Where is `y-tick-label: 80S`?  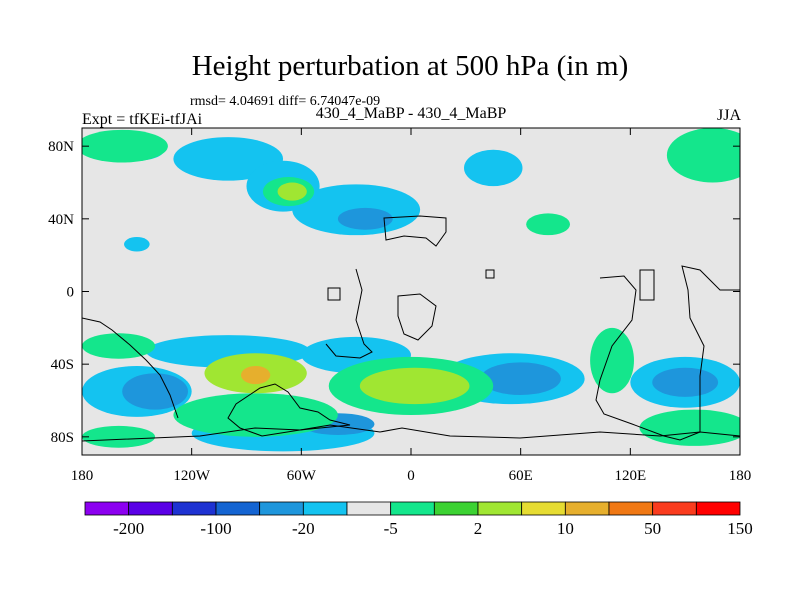 y-tick-label: 80S is located at coordinates (62, 438).